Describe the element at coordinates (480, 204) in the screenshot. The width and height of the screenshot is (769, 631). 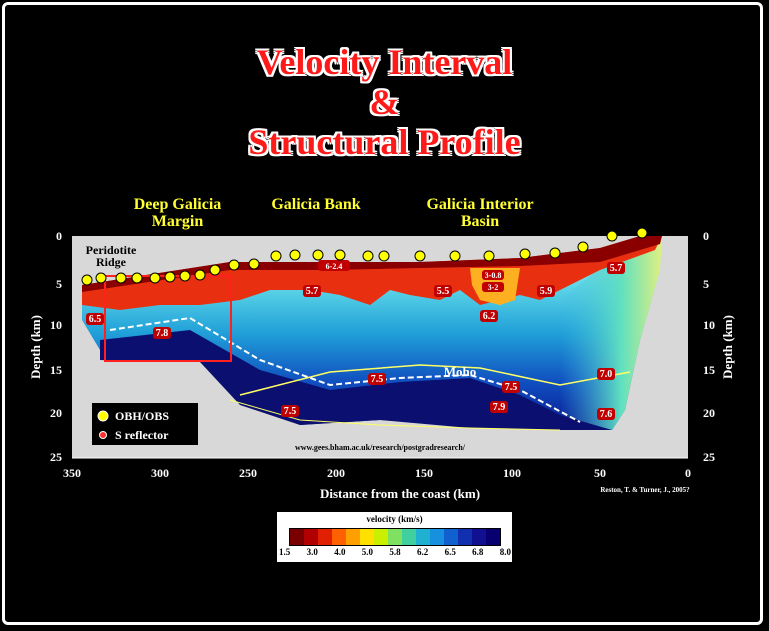
I see `region-interior-basin-line1: Galicia Interior` at that location.